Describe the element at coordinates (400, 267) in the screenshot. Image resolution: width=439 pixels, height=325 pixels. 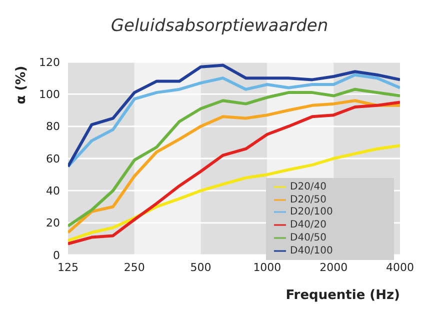
I see `x-tick-label: 4000` at that location.